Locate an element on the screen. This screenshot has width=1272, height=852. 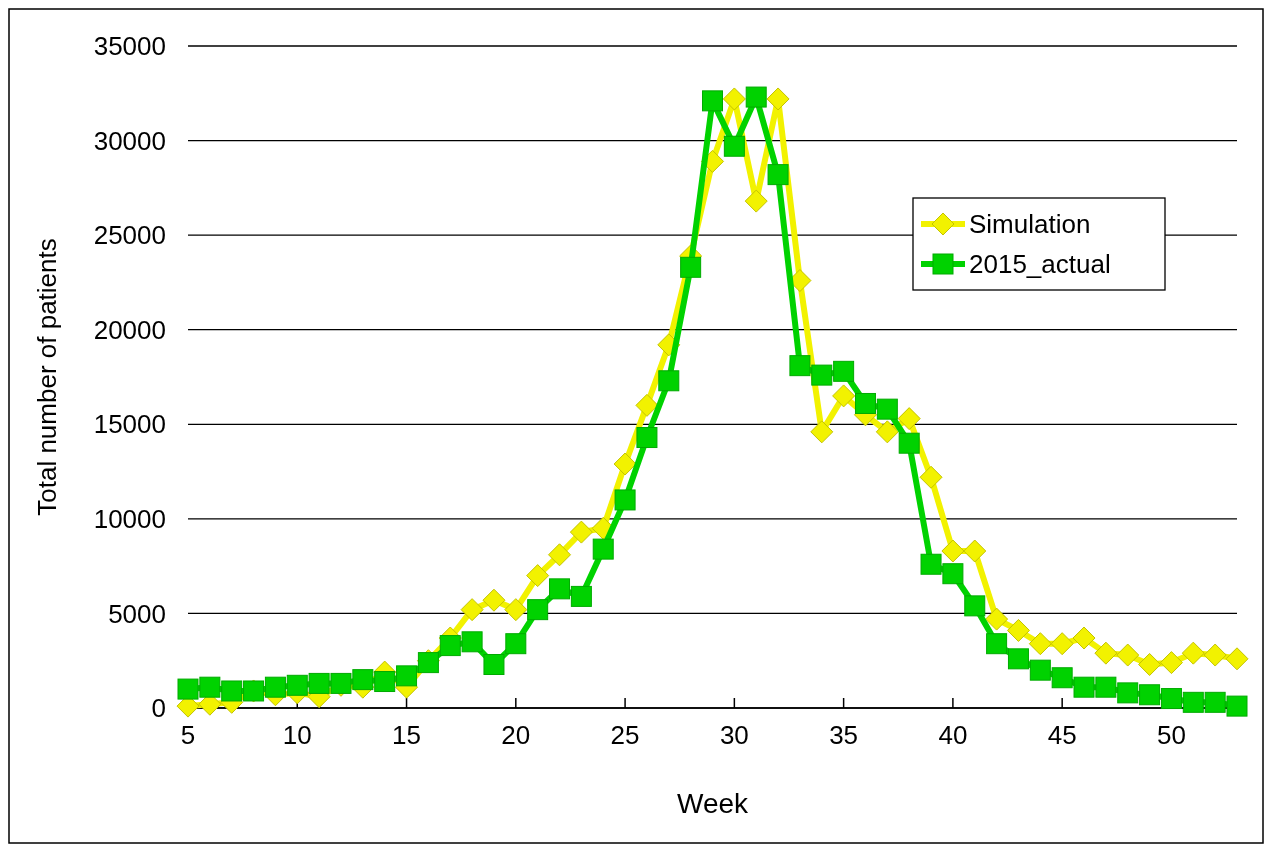
x-axis-title: Week is located at coordinates (713, 803).